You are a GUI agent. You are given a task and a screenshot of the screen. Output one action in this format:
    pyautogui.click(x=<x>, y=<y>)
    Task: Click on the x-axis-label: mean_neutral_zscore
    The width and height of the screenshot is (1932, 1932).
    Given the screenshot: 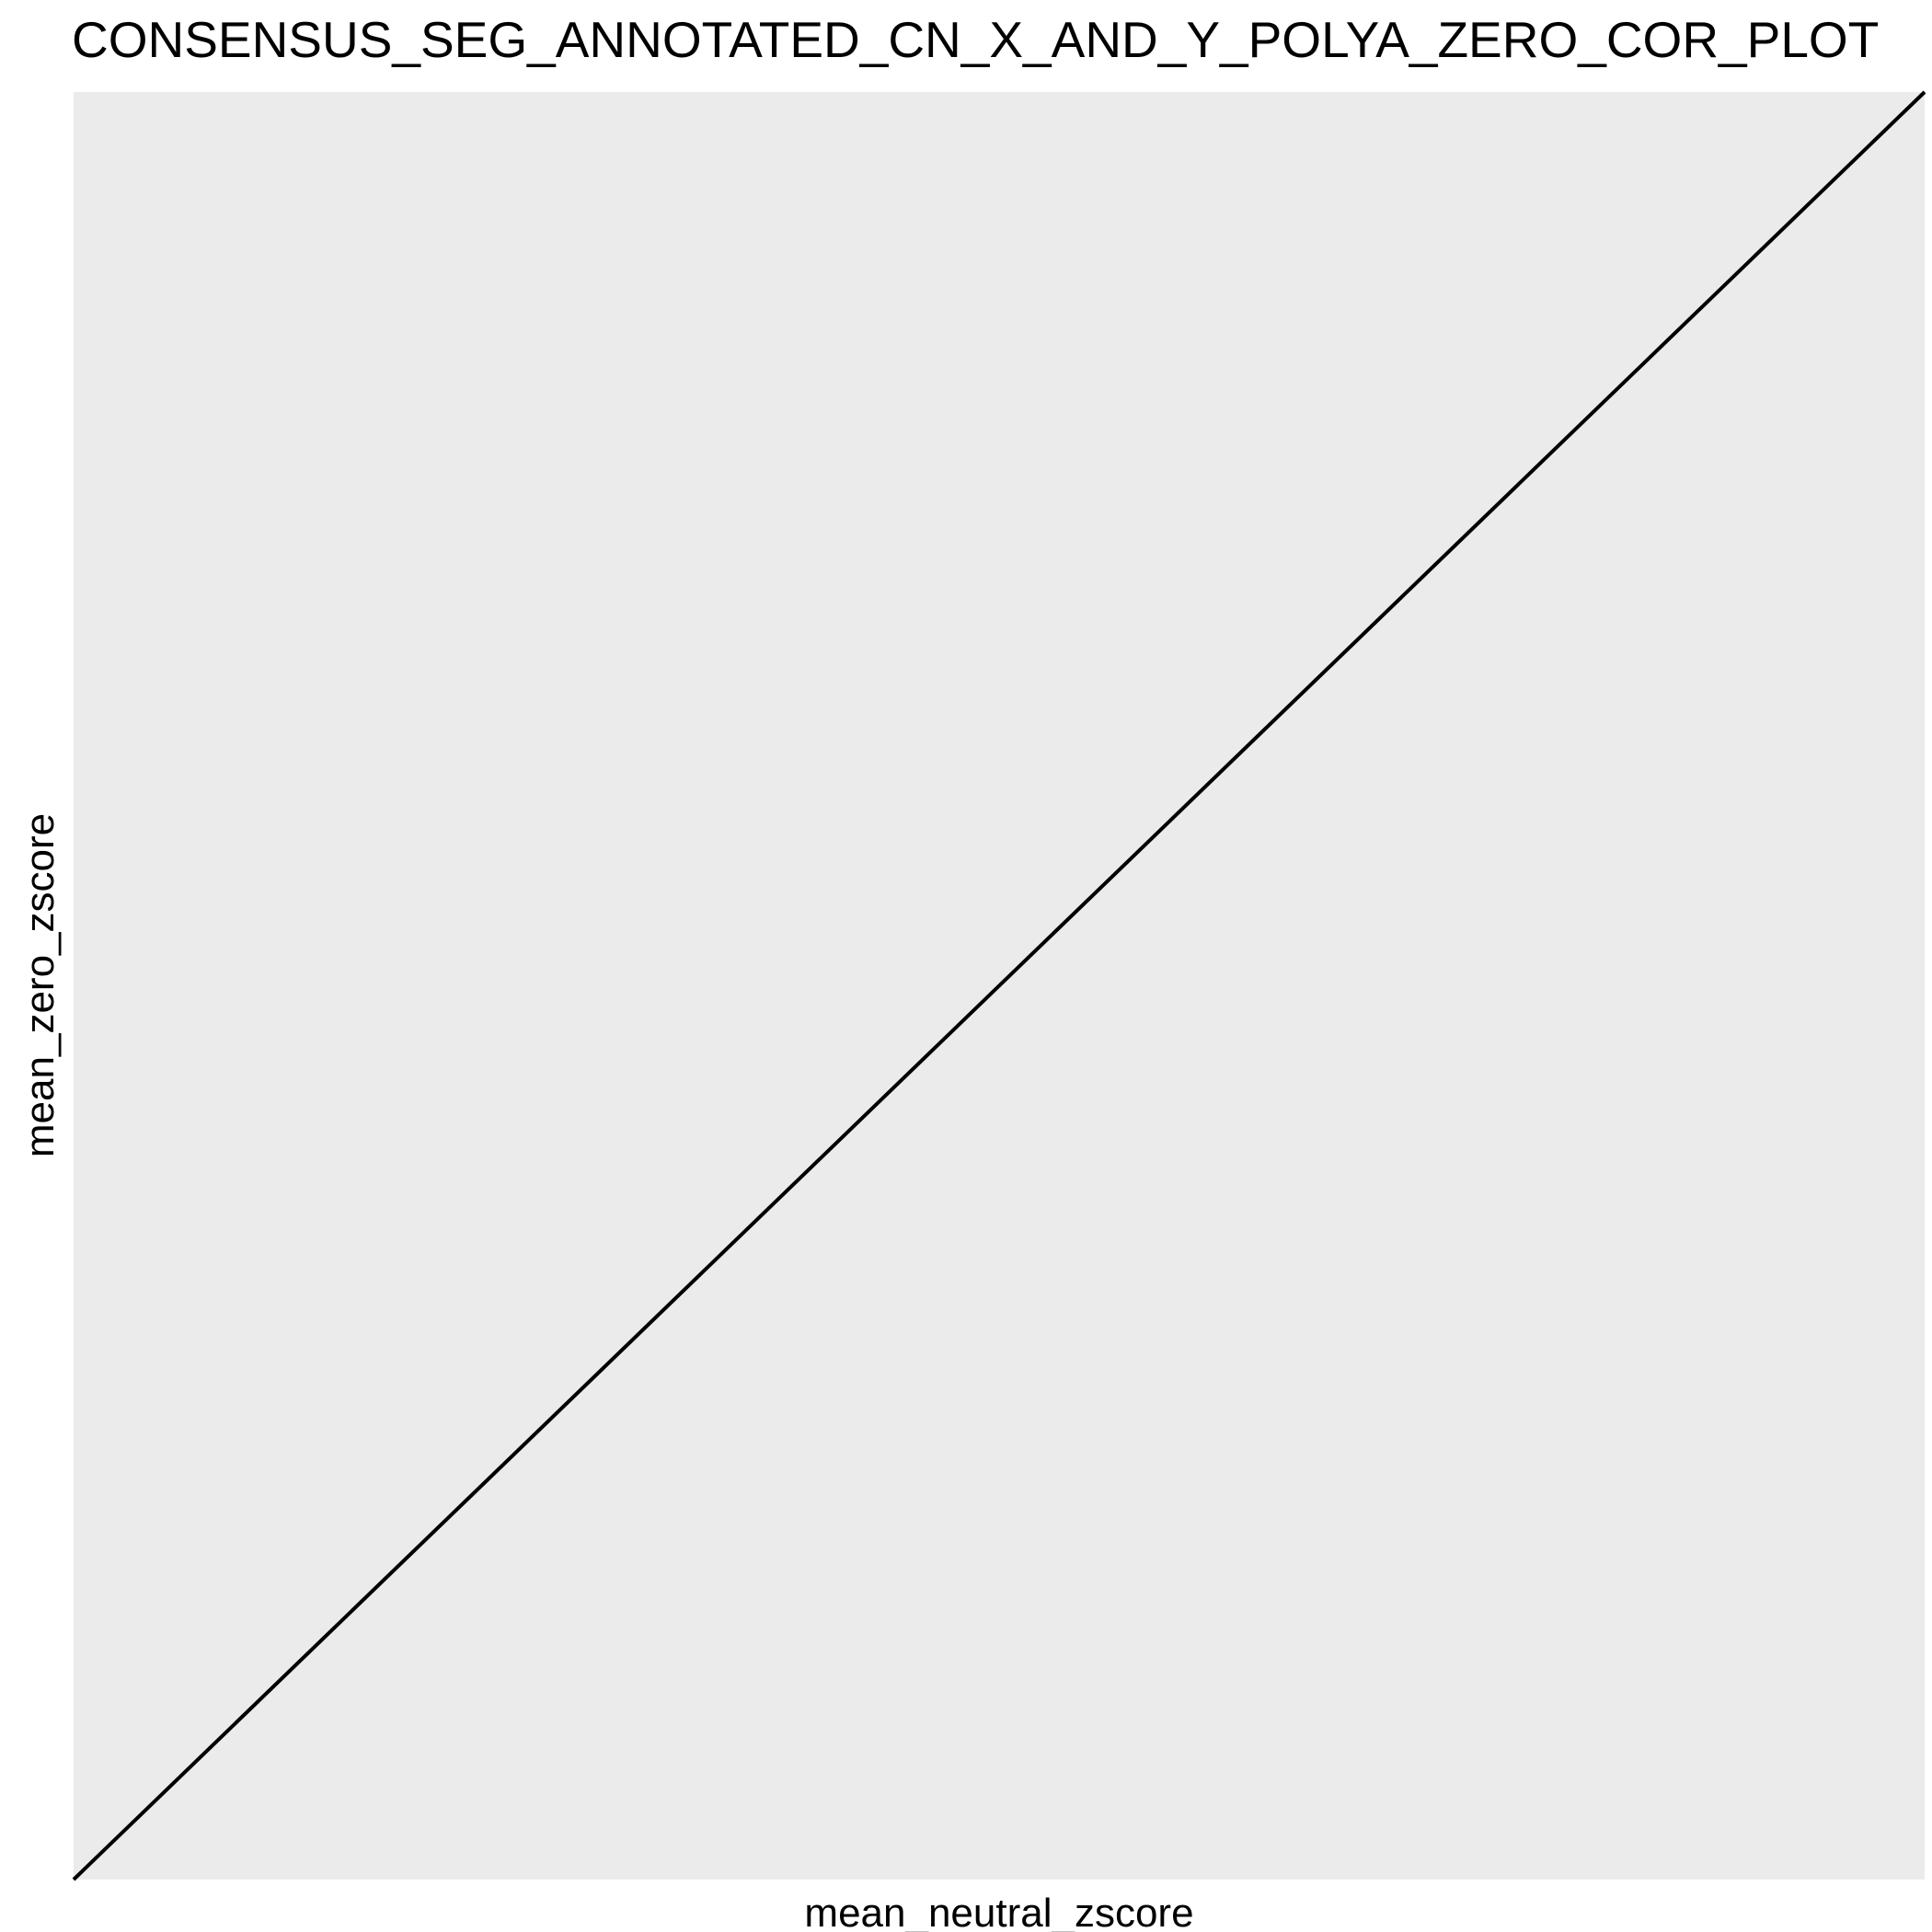 What is the action you would take?
    pyautogui.click(x=998, y=1911)
    